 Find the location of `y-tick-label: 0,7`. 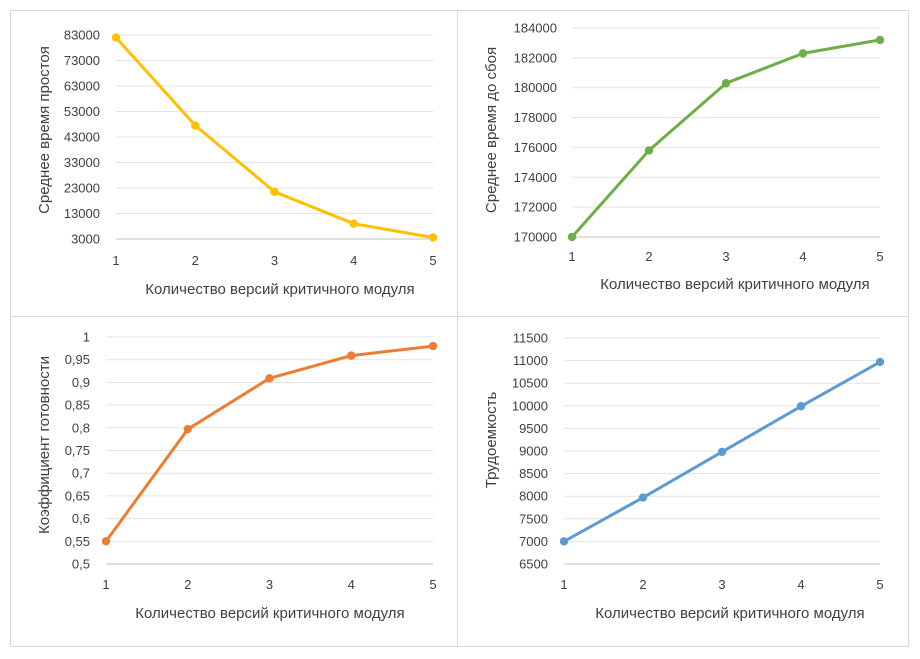

y-tick-label: 0,7 is located at coordinates (81, 473).